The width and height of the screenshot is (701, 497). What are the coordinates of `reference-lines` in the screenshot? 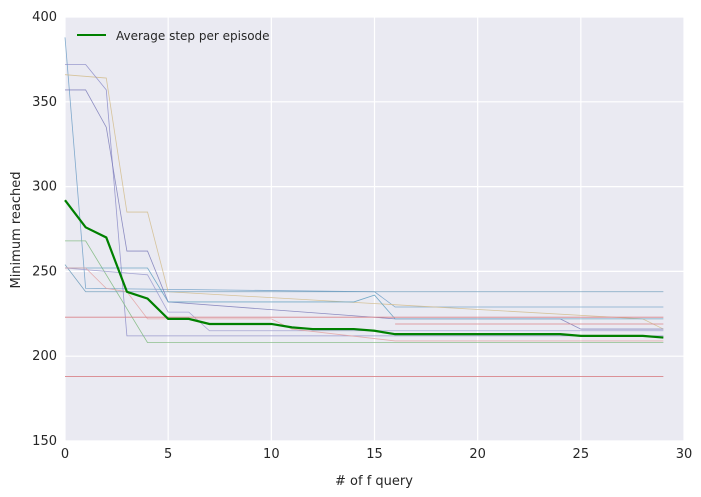 It's located at (364, 346).